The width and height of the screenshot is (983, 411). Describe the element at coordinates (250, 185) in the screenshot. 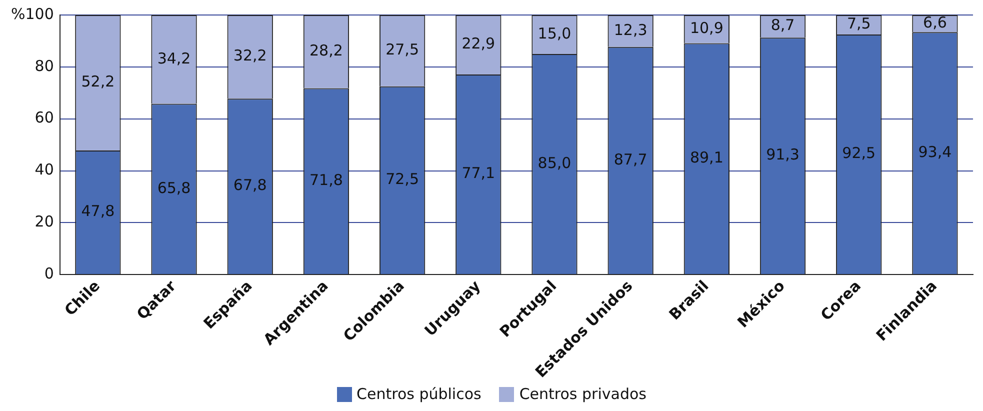

I see `data-label: 67,8` at that location.